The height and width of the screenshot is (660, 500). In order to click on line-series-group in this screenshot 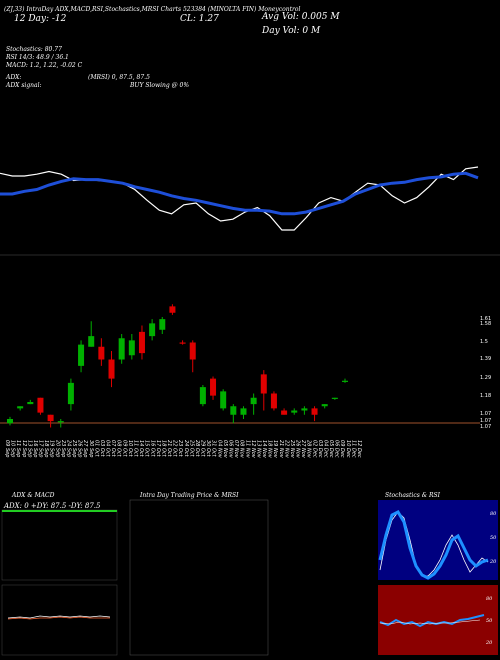, I will do `click(239, 198)`.